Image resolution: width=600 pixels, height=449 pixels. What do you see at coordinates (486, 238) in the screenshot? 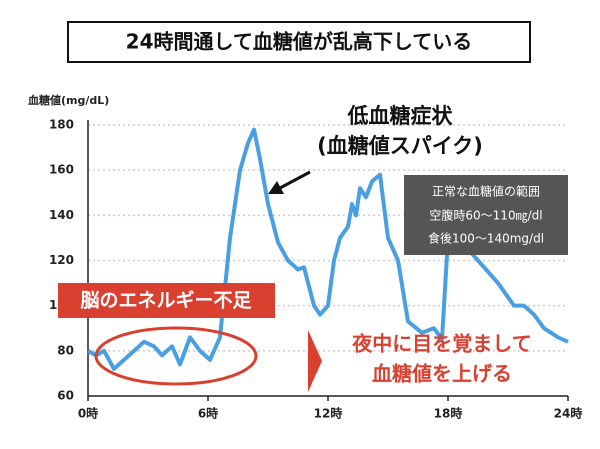
I see `annotation: 食後100〜140mg/dl` at bounding box center [486, 238].